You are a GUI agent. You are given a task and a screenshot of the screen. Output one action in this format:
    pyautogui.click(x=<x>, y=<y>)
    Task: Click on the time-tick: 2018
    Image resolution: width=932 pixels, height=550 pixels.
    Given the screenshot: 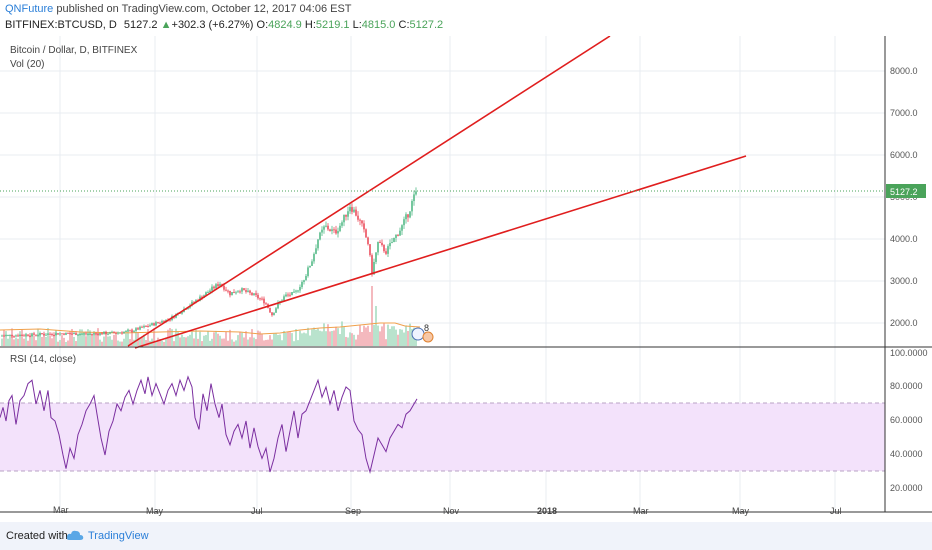 What is the action you would take?
    pyautogui.click(x=547, y=511)
    